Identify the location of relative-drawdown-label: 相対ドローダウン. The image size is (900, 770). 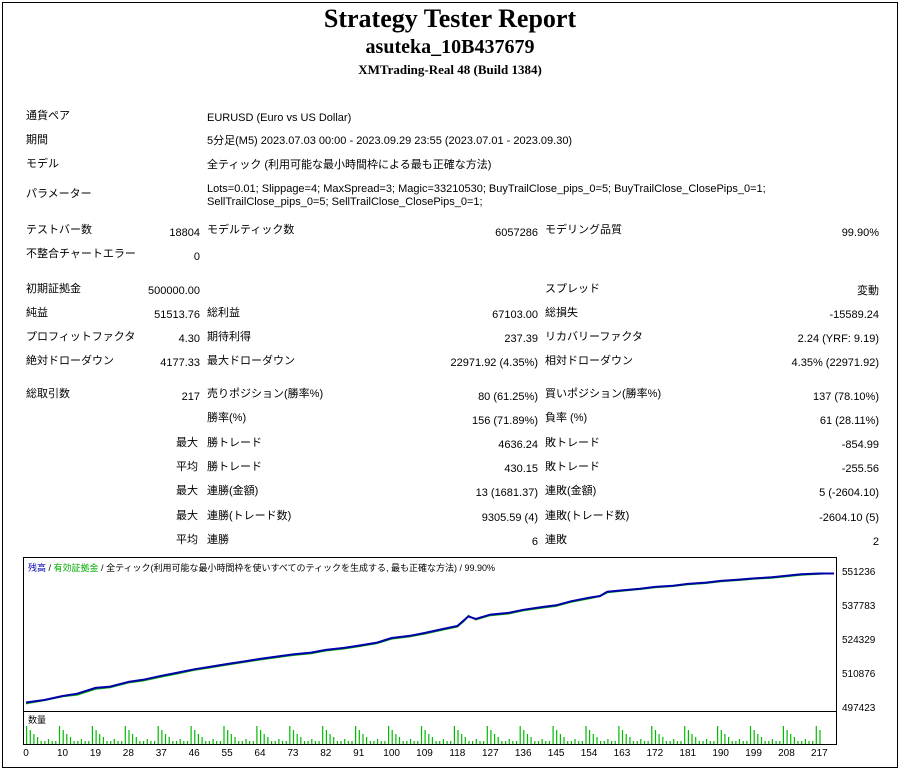
(589, 361).